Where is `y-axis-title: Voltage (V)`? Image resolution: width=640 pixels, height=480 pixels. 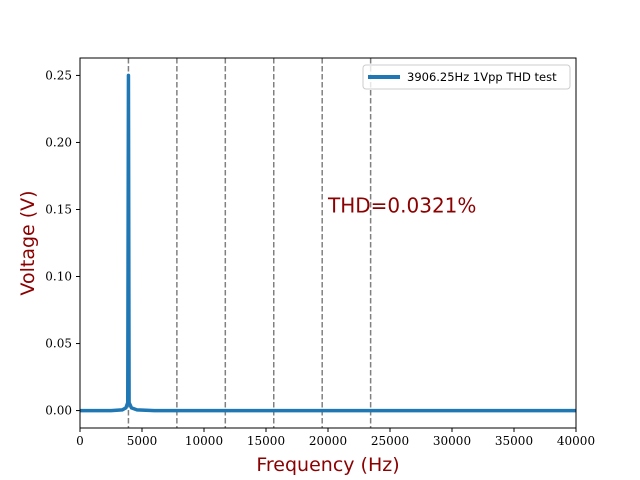
y-axis-title: Voltage (V) is located at coordinates (28, 242).